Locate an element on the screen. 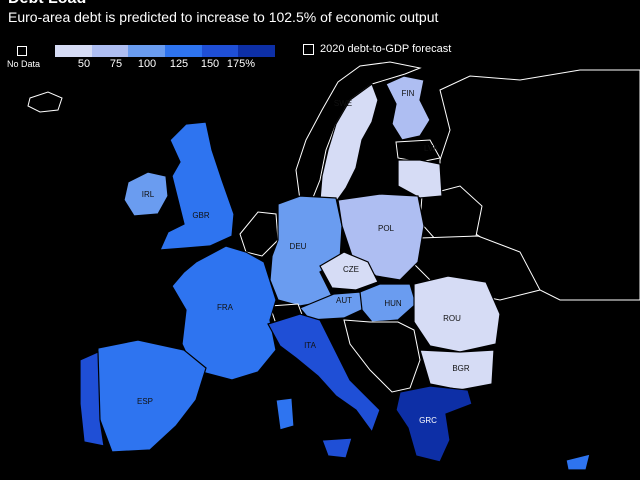  country-finland is located at coordinates (408, 108).